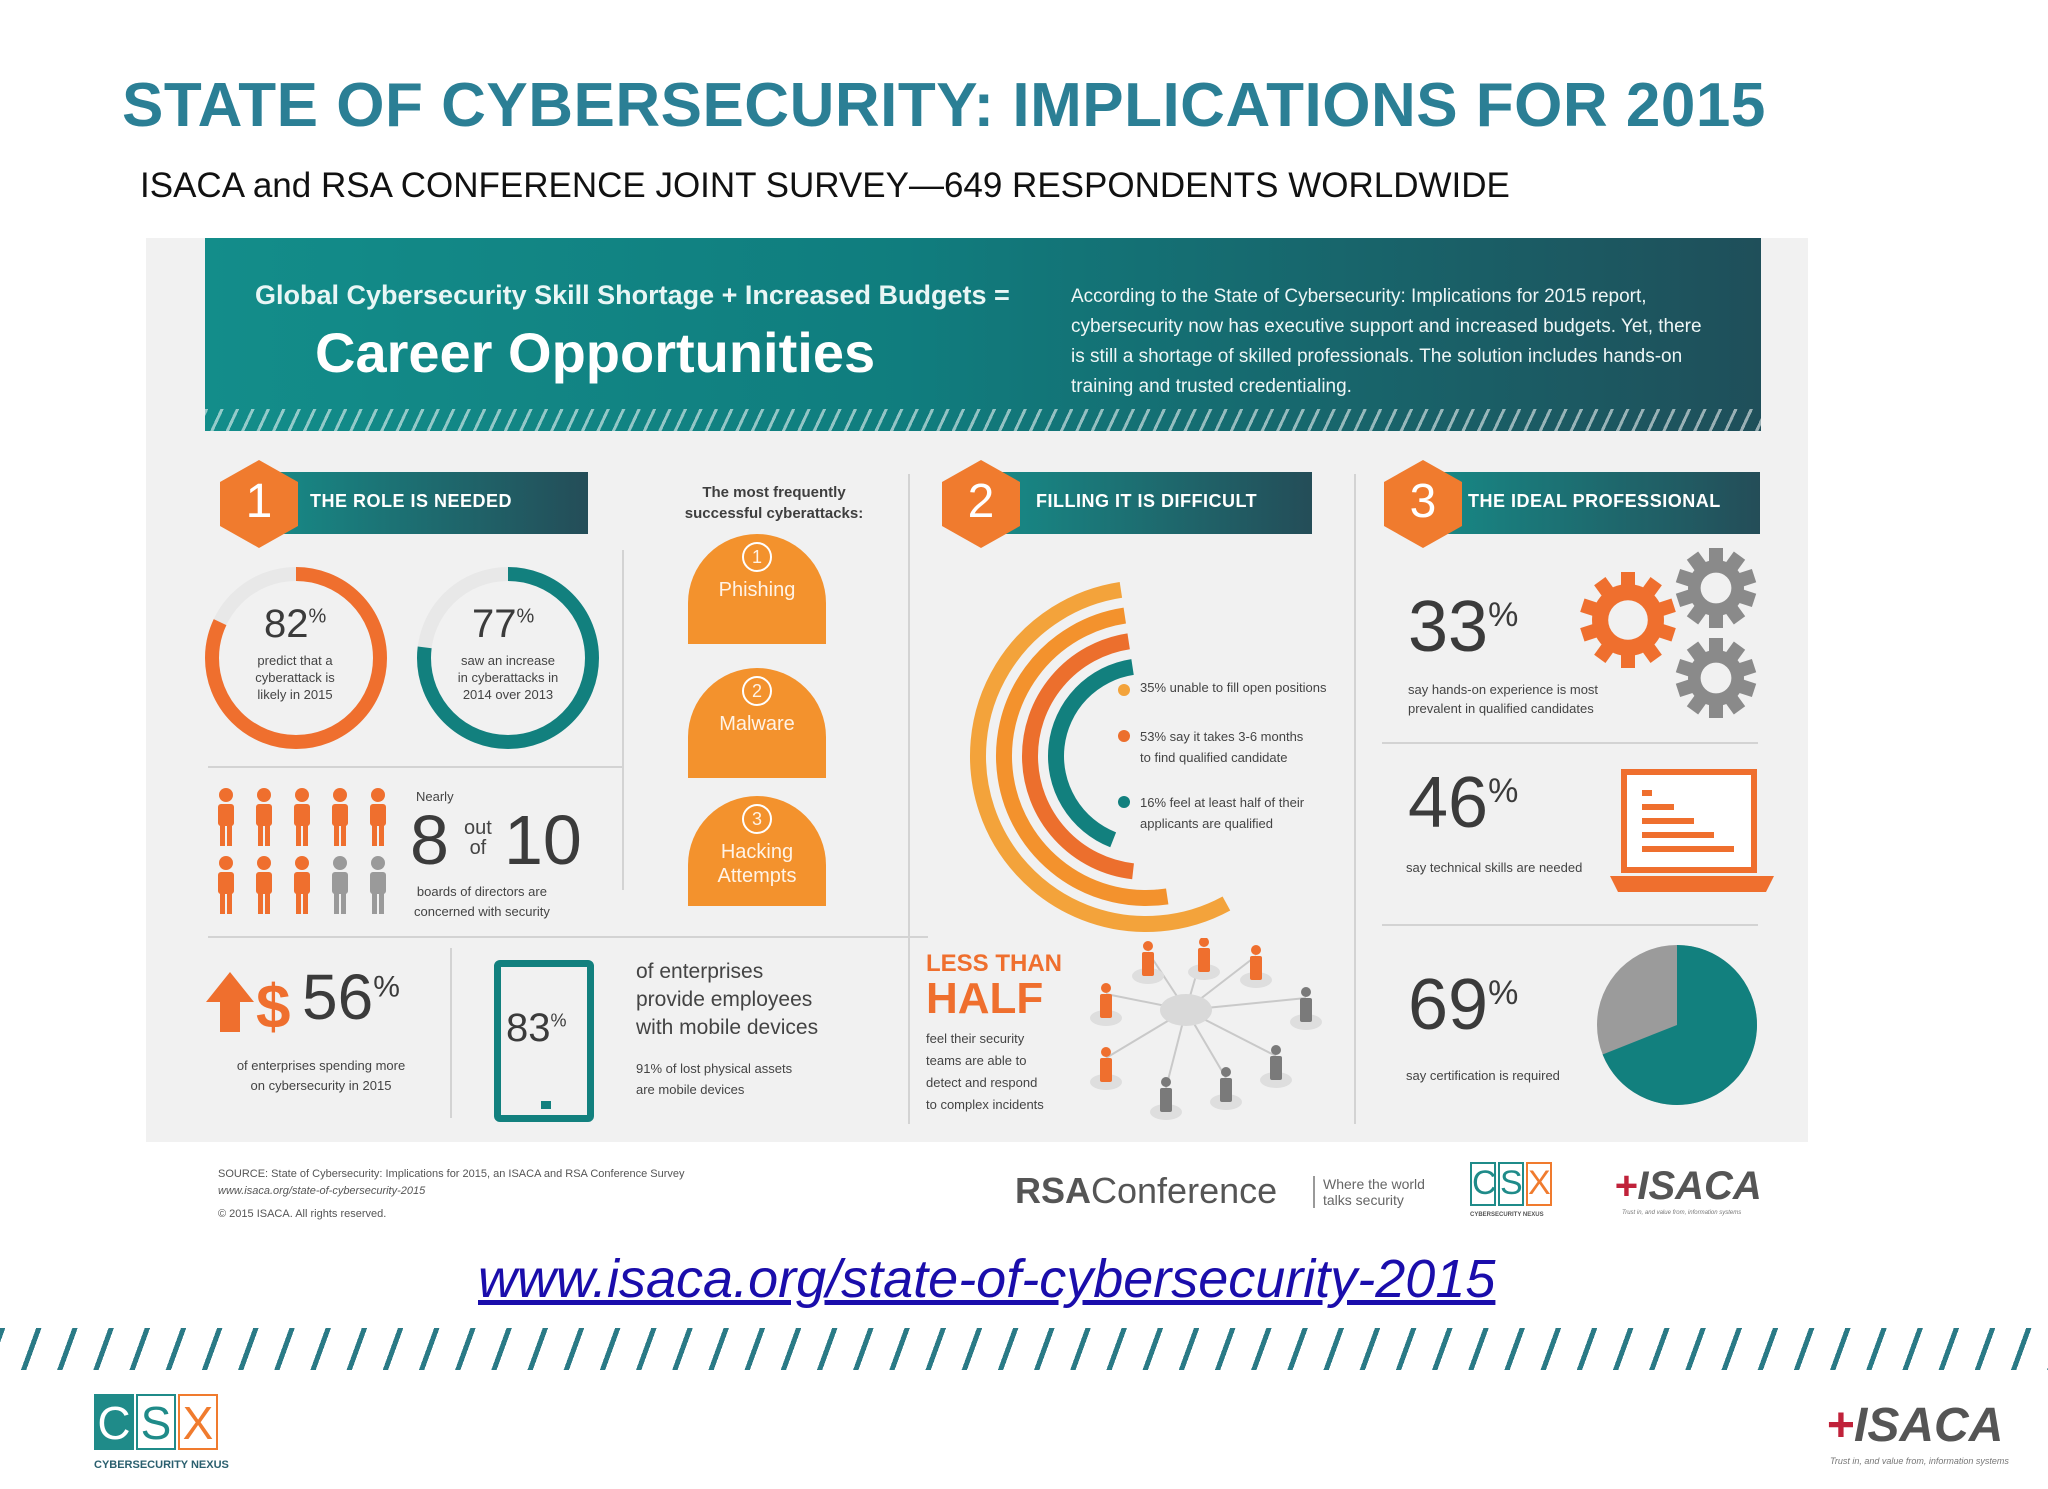 The image size is (2048, 1489). Describe the element at coordinates (994, 963) in the screenshot. I see `less-than-label: LESS THAN` at that location.